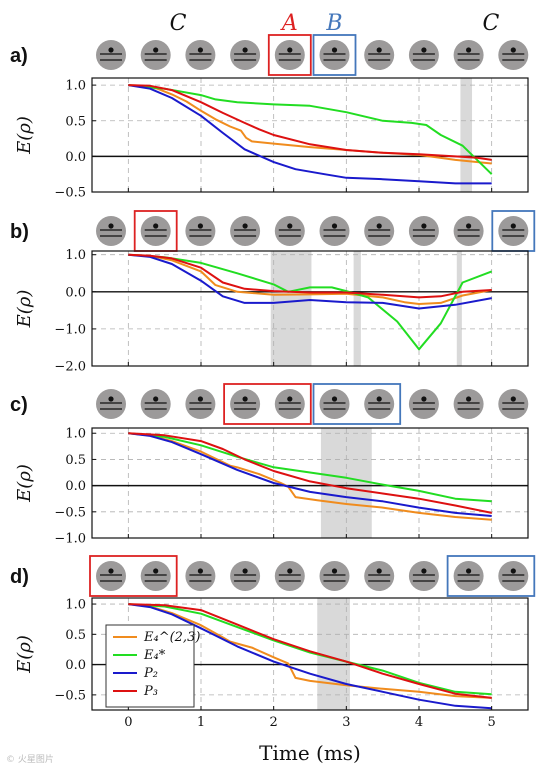 Image resolution: width=539 pixels, height=770 pixels. What do you see at coordinates (274, 722) in the screenshot?
I see `x-tick-label: 2` at bounding box center [274, 722].